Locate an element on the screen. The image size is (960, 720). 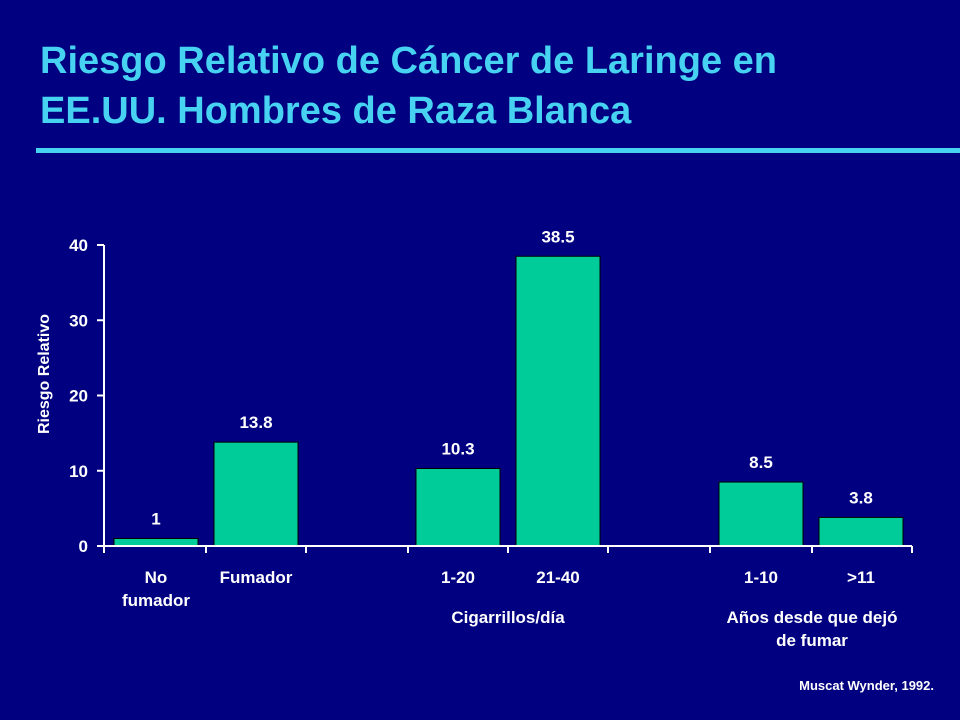
group-label: de fumar is located at coordinates (812, 640).